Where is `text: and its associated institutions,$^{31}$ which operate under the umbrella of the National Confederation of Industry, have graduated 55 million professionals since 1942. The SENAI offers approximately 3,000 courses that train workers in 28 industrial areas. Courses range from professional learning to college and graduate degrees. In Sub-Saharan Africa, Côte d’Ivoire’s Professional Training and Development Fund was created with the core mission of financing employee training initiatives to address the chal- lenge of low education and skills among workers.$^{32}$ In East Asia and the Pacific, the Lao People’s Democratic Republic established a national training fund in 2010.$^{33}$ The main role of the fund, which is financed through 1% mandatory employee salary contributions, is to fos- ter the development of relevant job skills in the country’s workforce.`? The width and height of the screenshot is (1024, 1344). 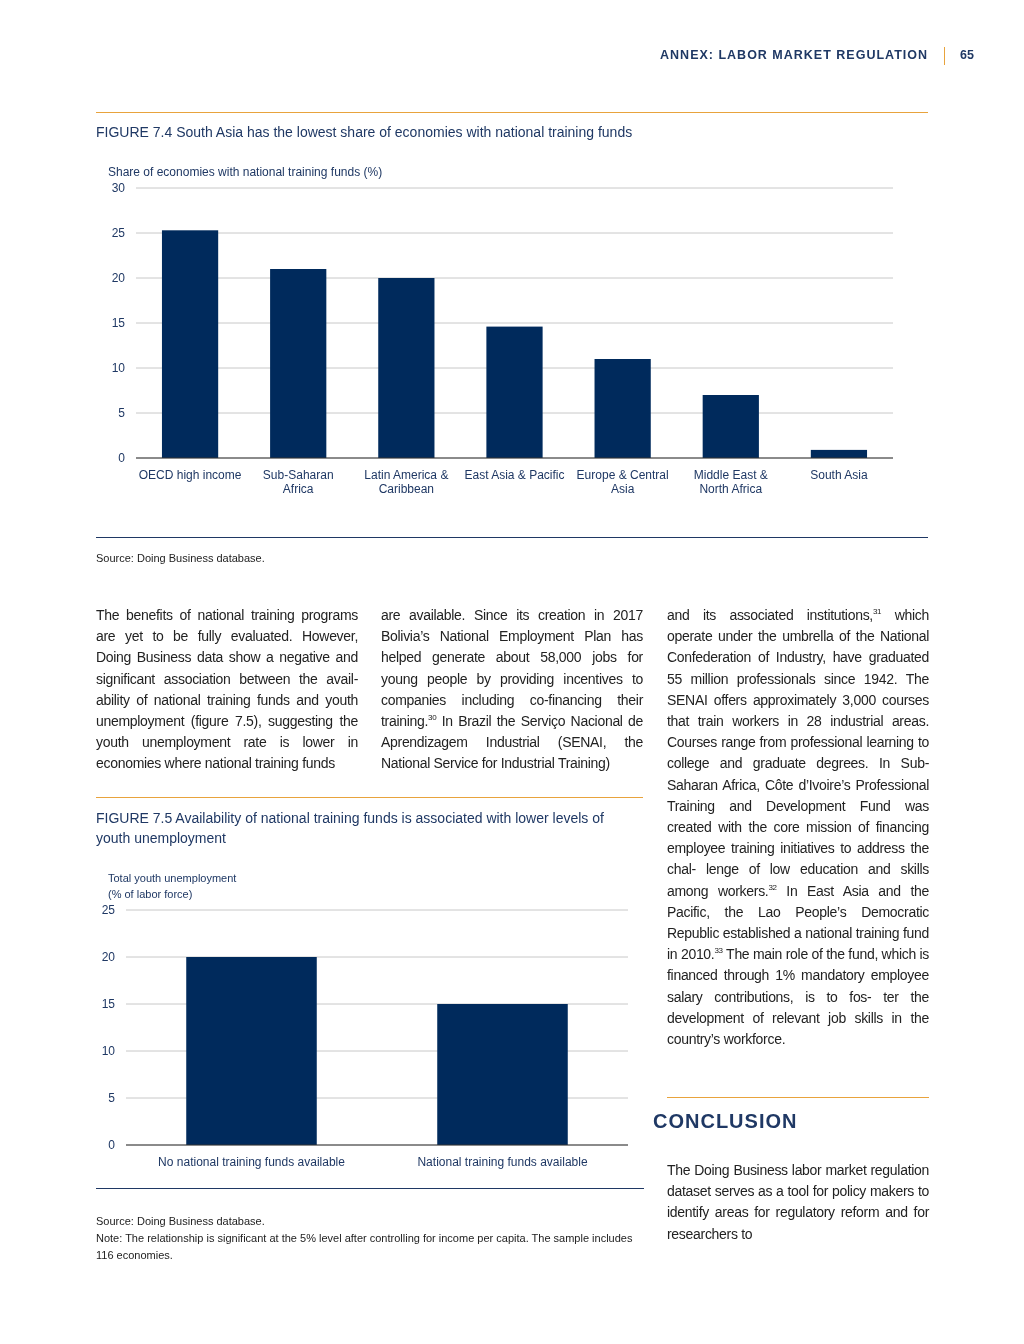
text: and its associated institutions,$^{31}$ which operate under the umbrella of the National Confederation of Industry, have graduated 55 million professionals since 1942. The SENAI offers approximately 3,000 courses that train workers in 28 industrial areas. Courses range from professional learning to college and graduate degrees. In Sub-Saharan Africa, Côte d’Ivoire’s Professional Training and Development Fund was created with the core mission of financing employee training initiatives to address the chal- lenge of low education and skills among workers.$^{32}$ In East Asia and the Pacific, the Lao People’s Democratic Republic established a national training fund in 2010.$^{33}$ The main role of the fund, which is financed through 1% mandatory employee salary contributions, is to fos- ter the development of relevant job skills in the country’s workforce. is located at coordinates (798, 827).